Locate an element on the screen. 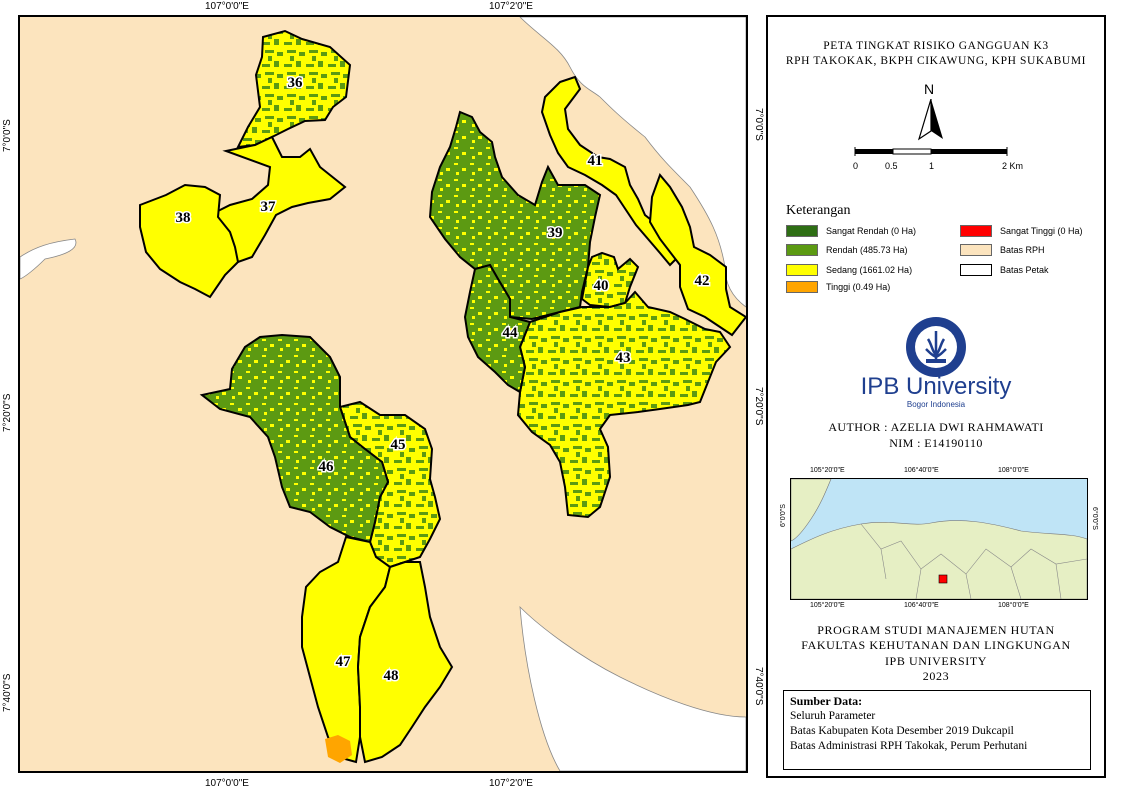 The image size is (1123, 794). source-title: Sumber Data: is located at coordinates (826, 701).